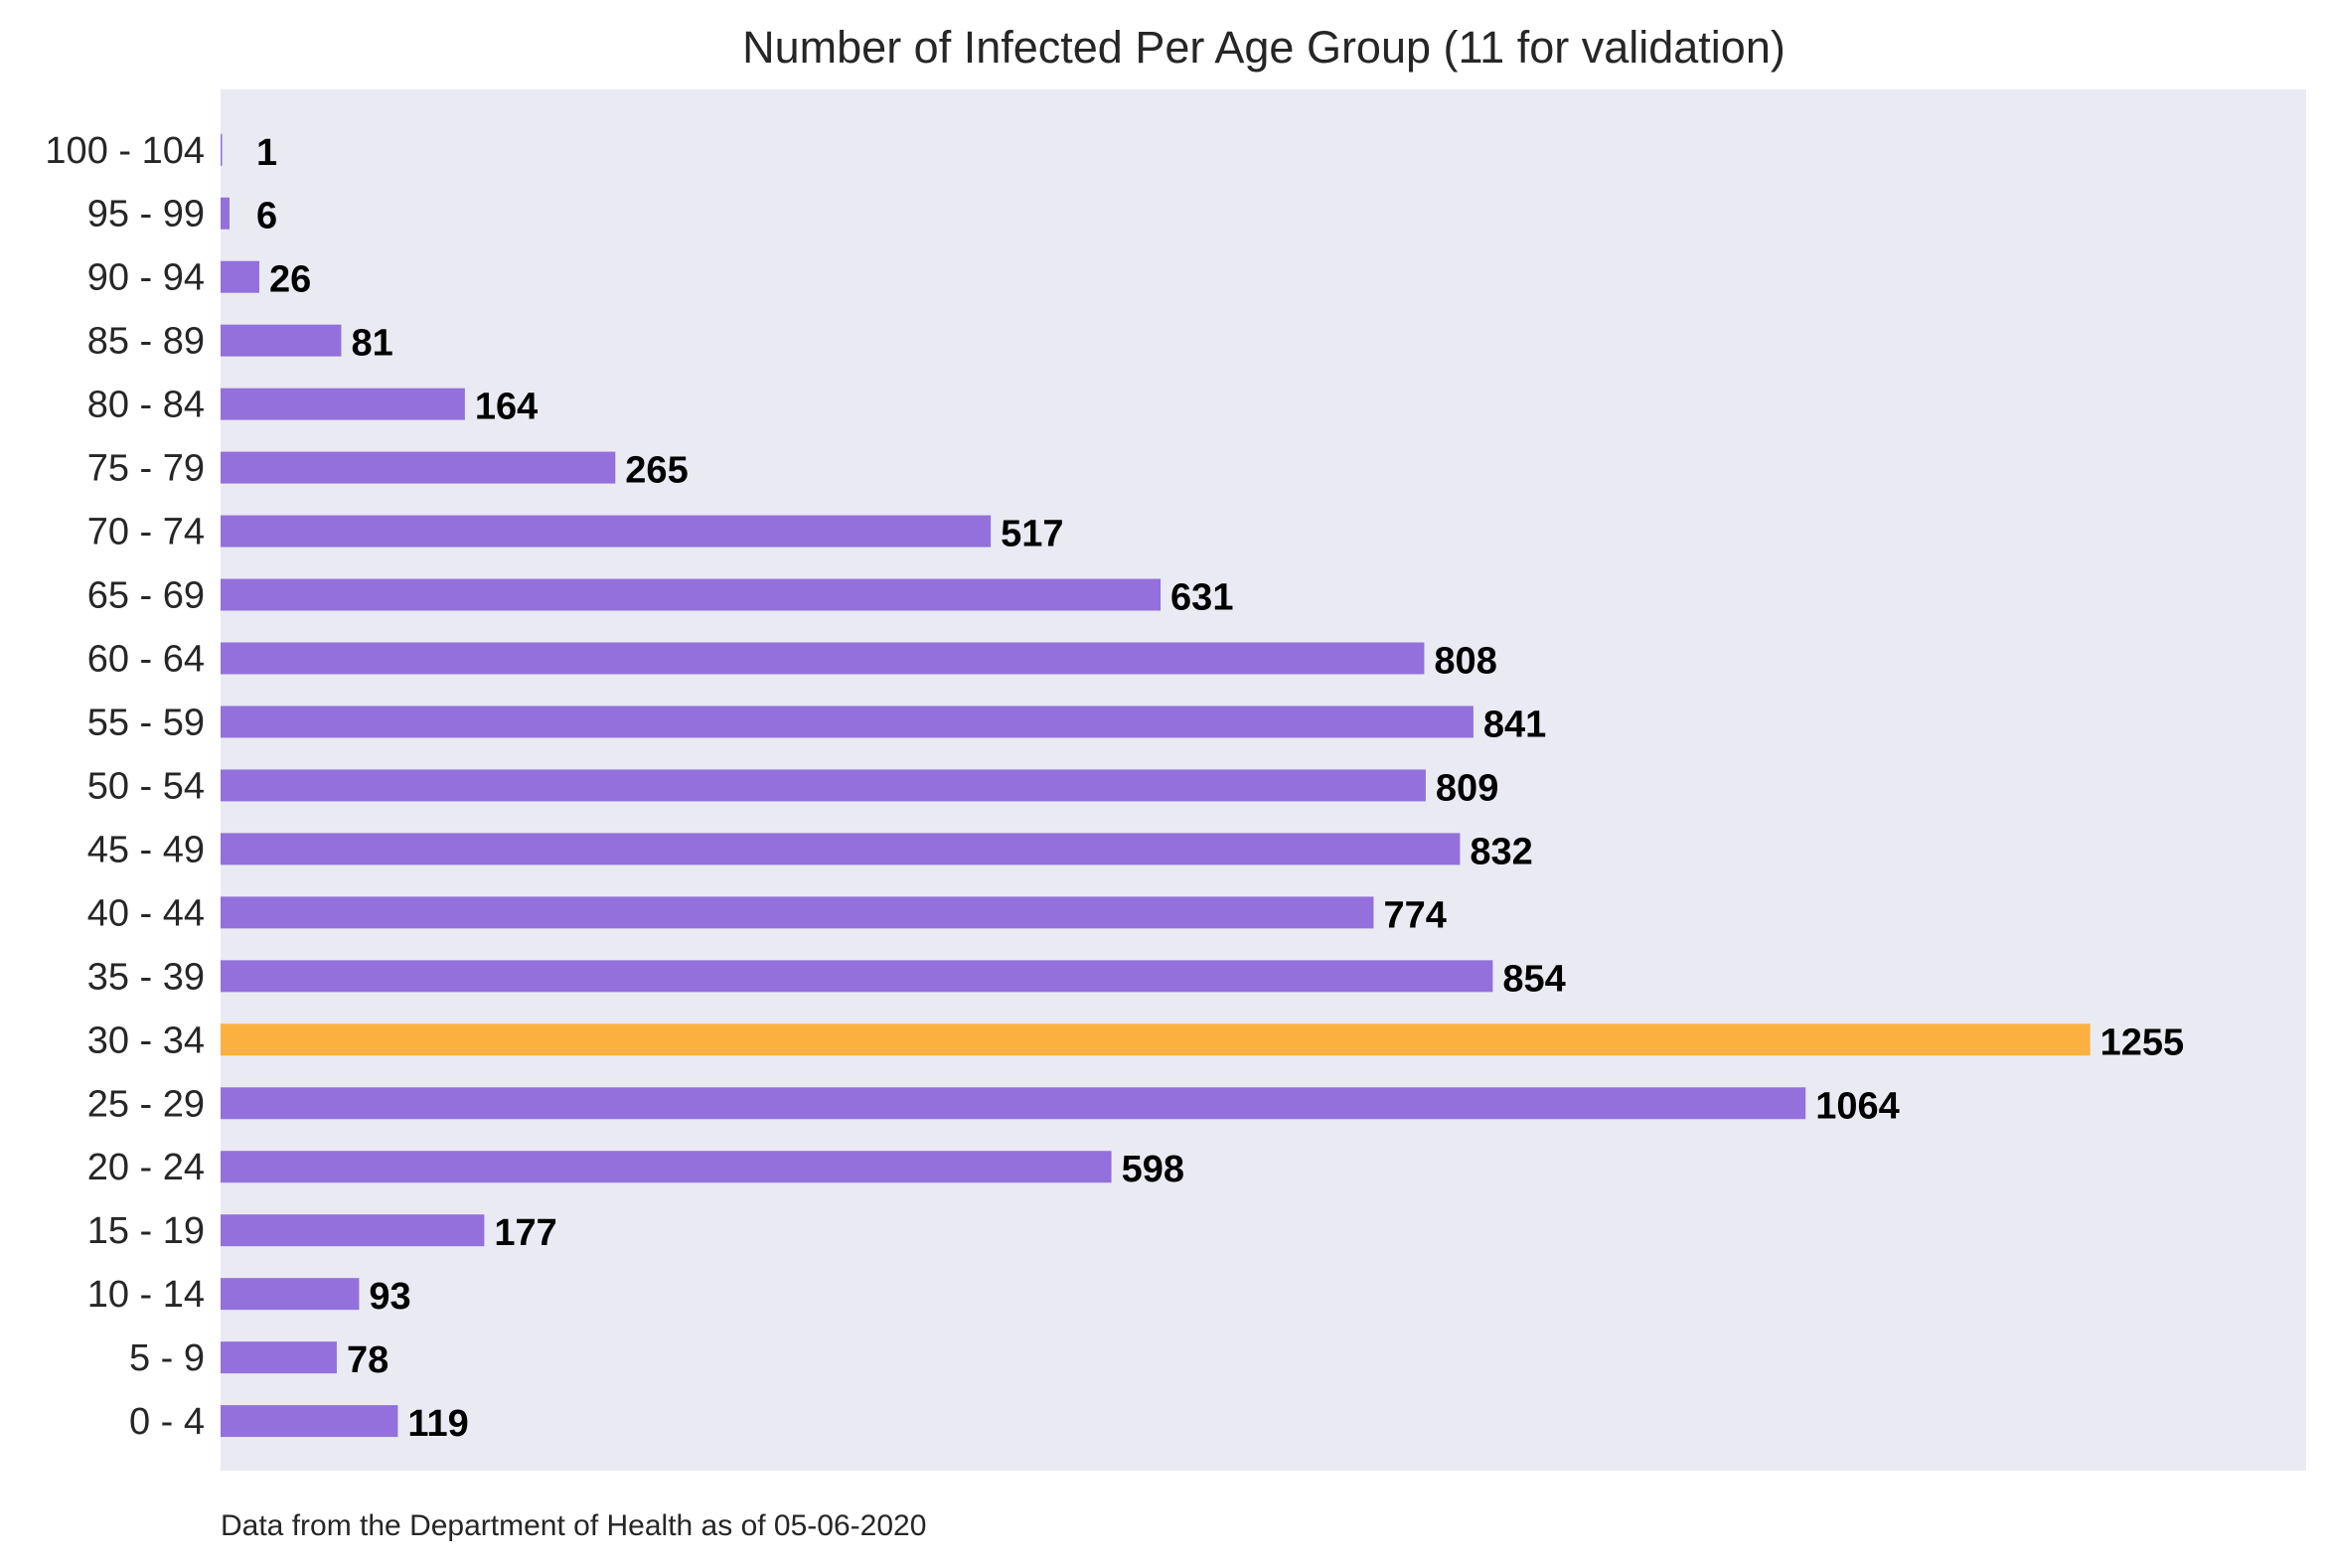 This screenshot has height=1568, width=2328. I want to click on value-label-40-44: 774, so click(1414, 915).